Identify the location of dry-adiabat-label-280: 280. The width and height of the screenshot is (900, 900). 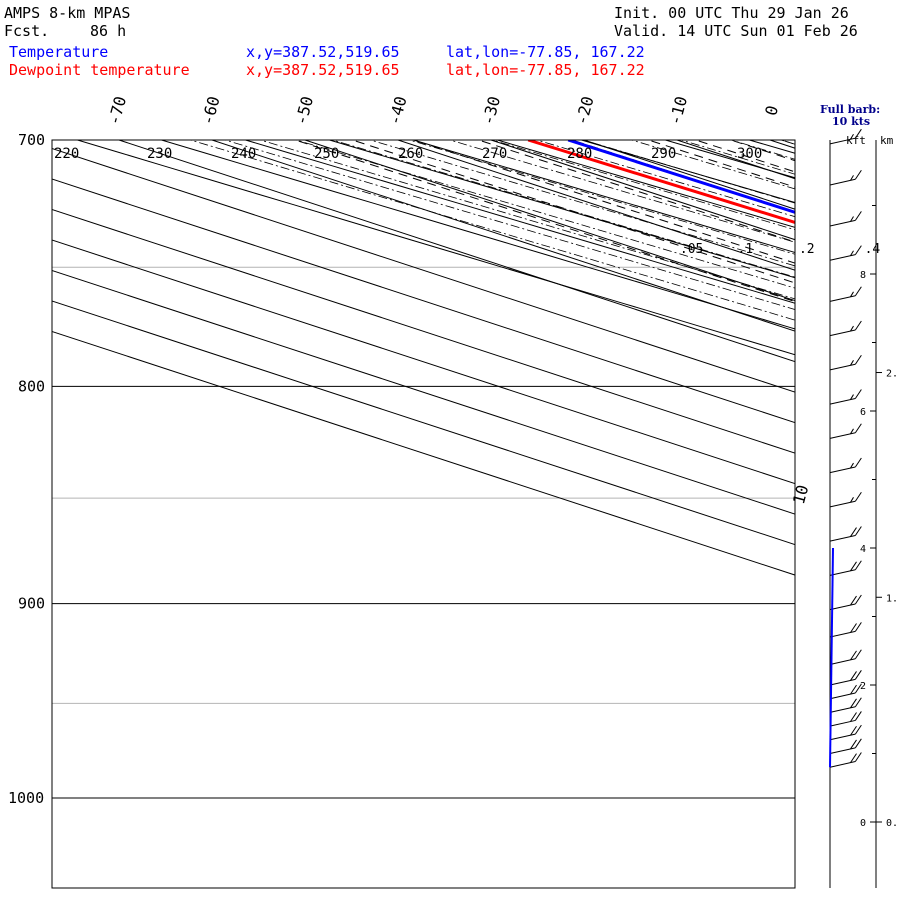
(579, 154).